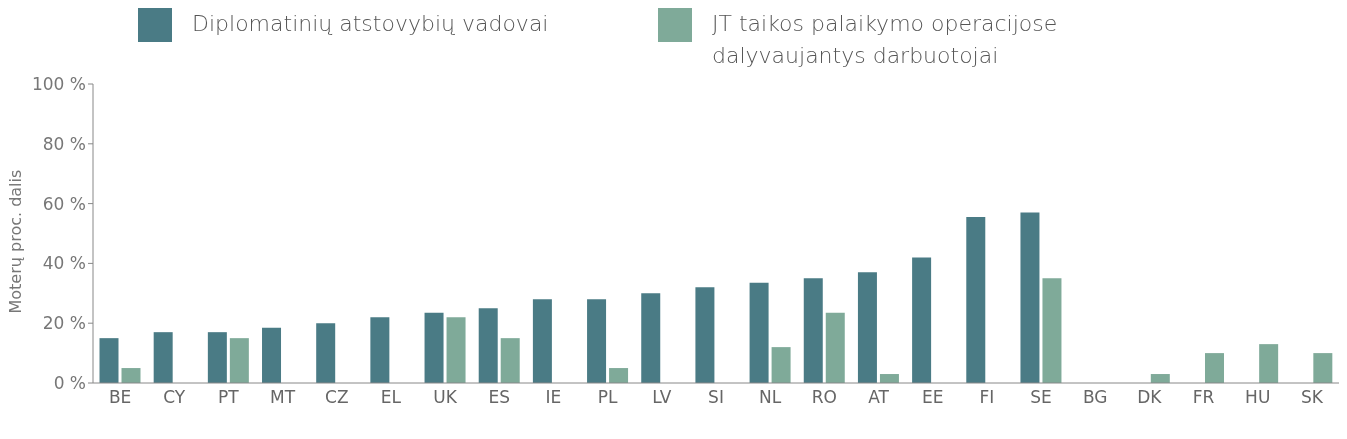 The height and width of the screenshot is (439, 1347). What do you see at coordinates (1258, 397) in the screenshot?
I see `x-tick-label: HU` at bounding box center [1258, 397].